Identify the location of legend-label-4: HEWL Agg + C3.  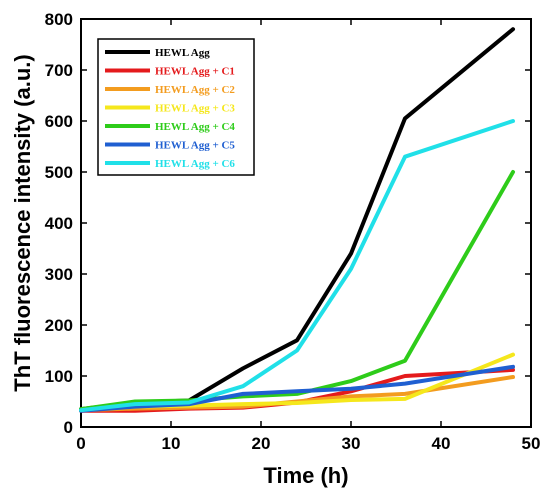
(195, 109).